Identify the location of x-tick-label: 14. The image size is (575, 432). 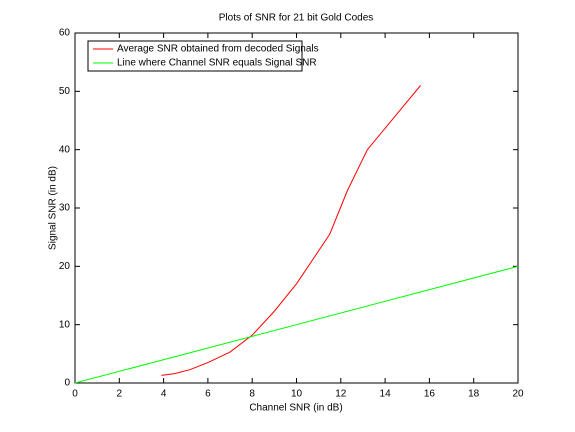
(386, 394).